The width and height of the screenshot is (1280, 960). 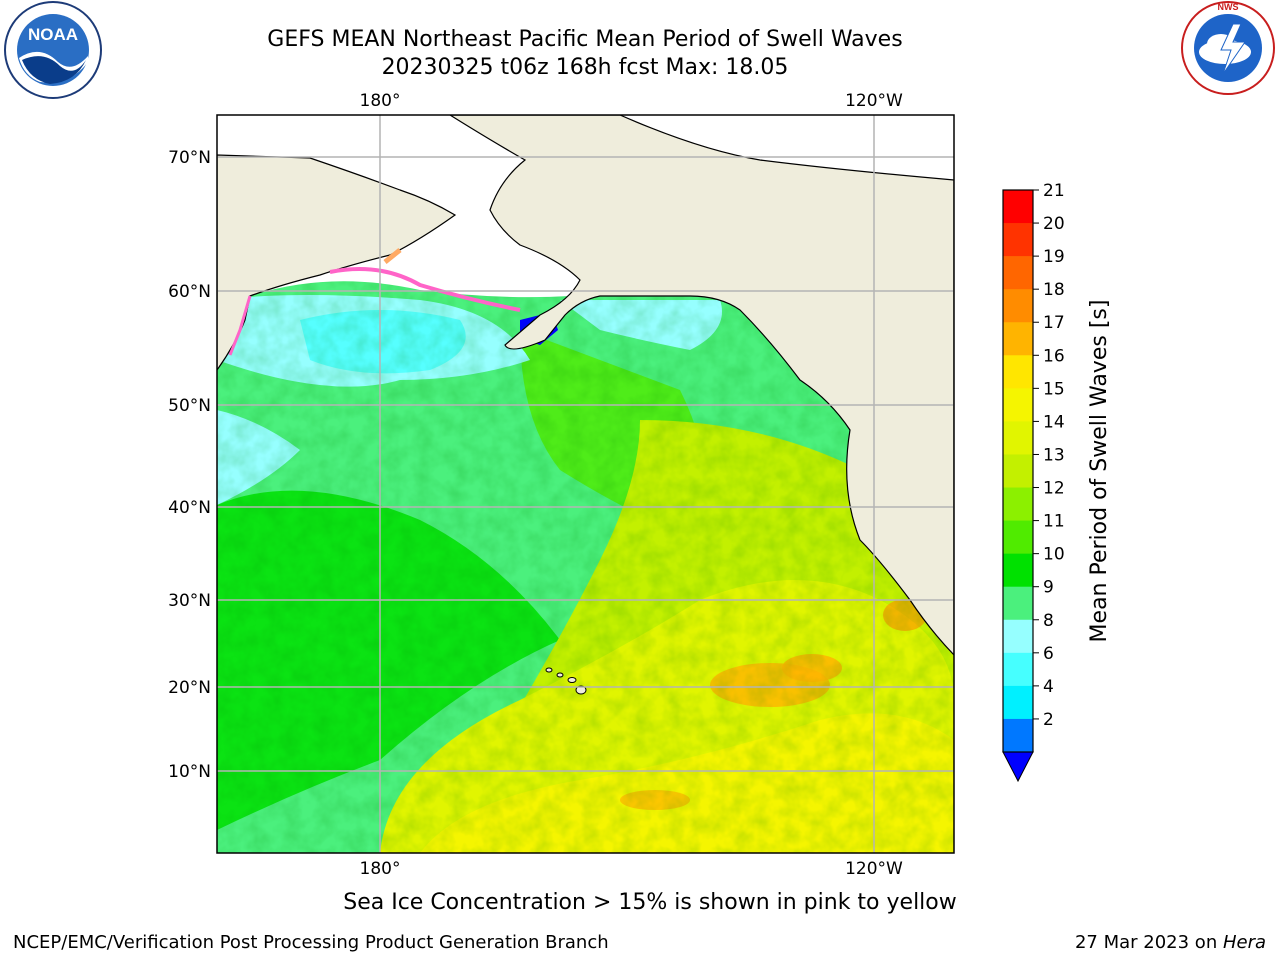 I want to click on lat-label-60n: 60°N, so click(x=189, y=292).